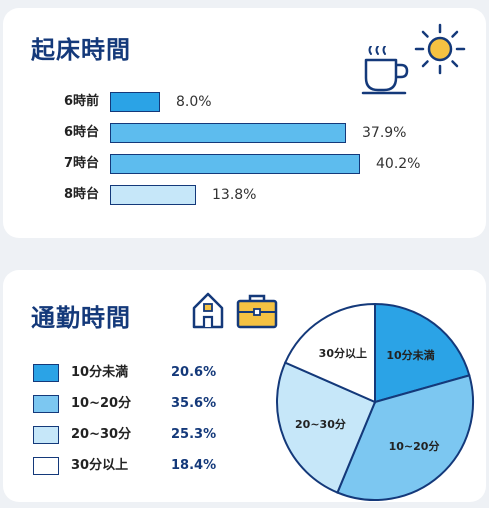 This screenshot has height=508, width=489. What do you see at coordinates (384, 133) in the screenshot?
I see `bar-value-label: 37.9%` at bounding box center [384, 133].